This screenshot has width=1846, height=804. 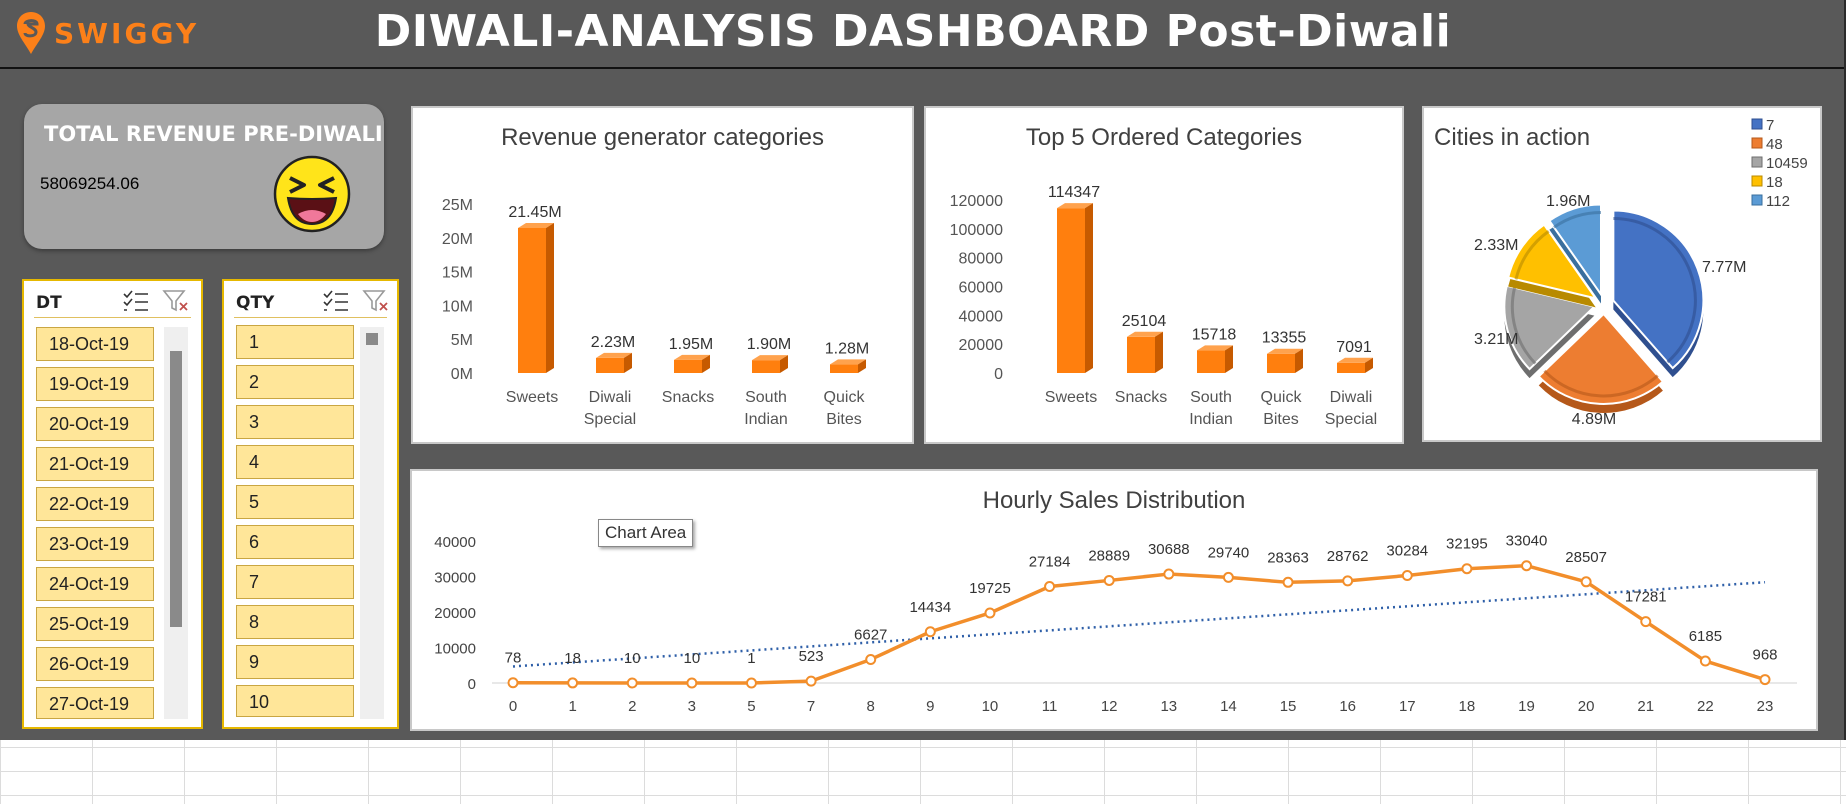 What do you see at coordinates (295, 462) in the screenshot?
I see `qty-slicer-item: 4` at bounding box center [295, 462].